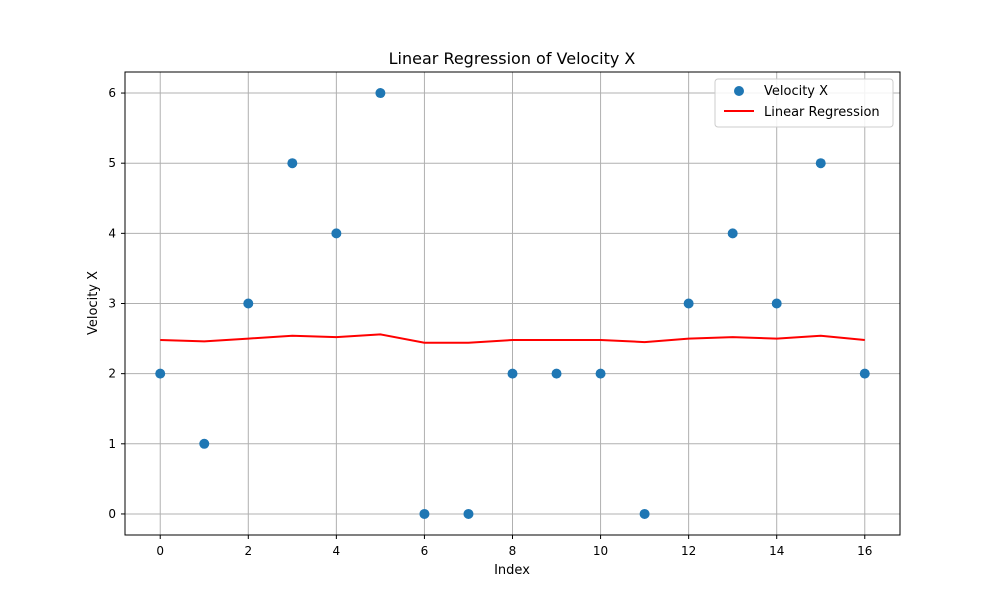 This screenshot has height=600, width=1000. I want to click on regression-line-layer, so click(512, 338).